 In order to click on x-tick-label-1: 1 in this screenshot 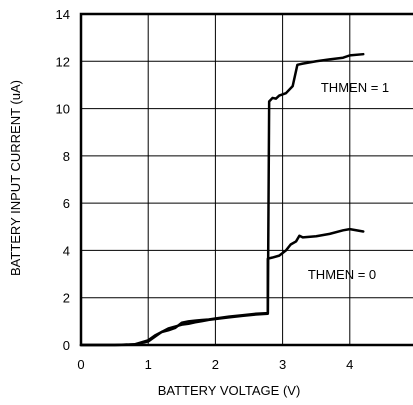, I will do `click(148, 364)`.